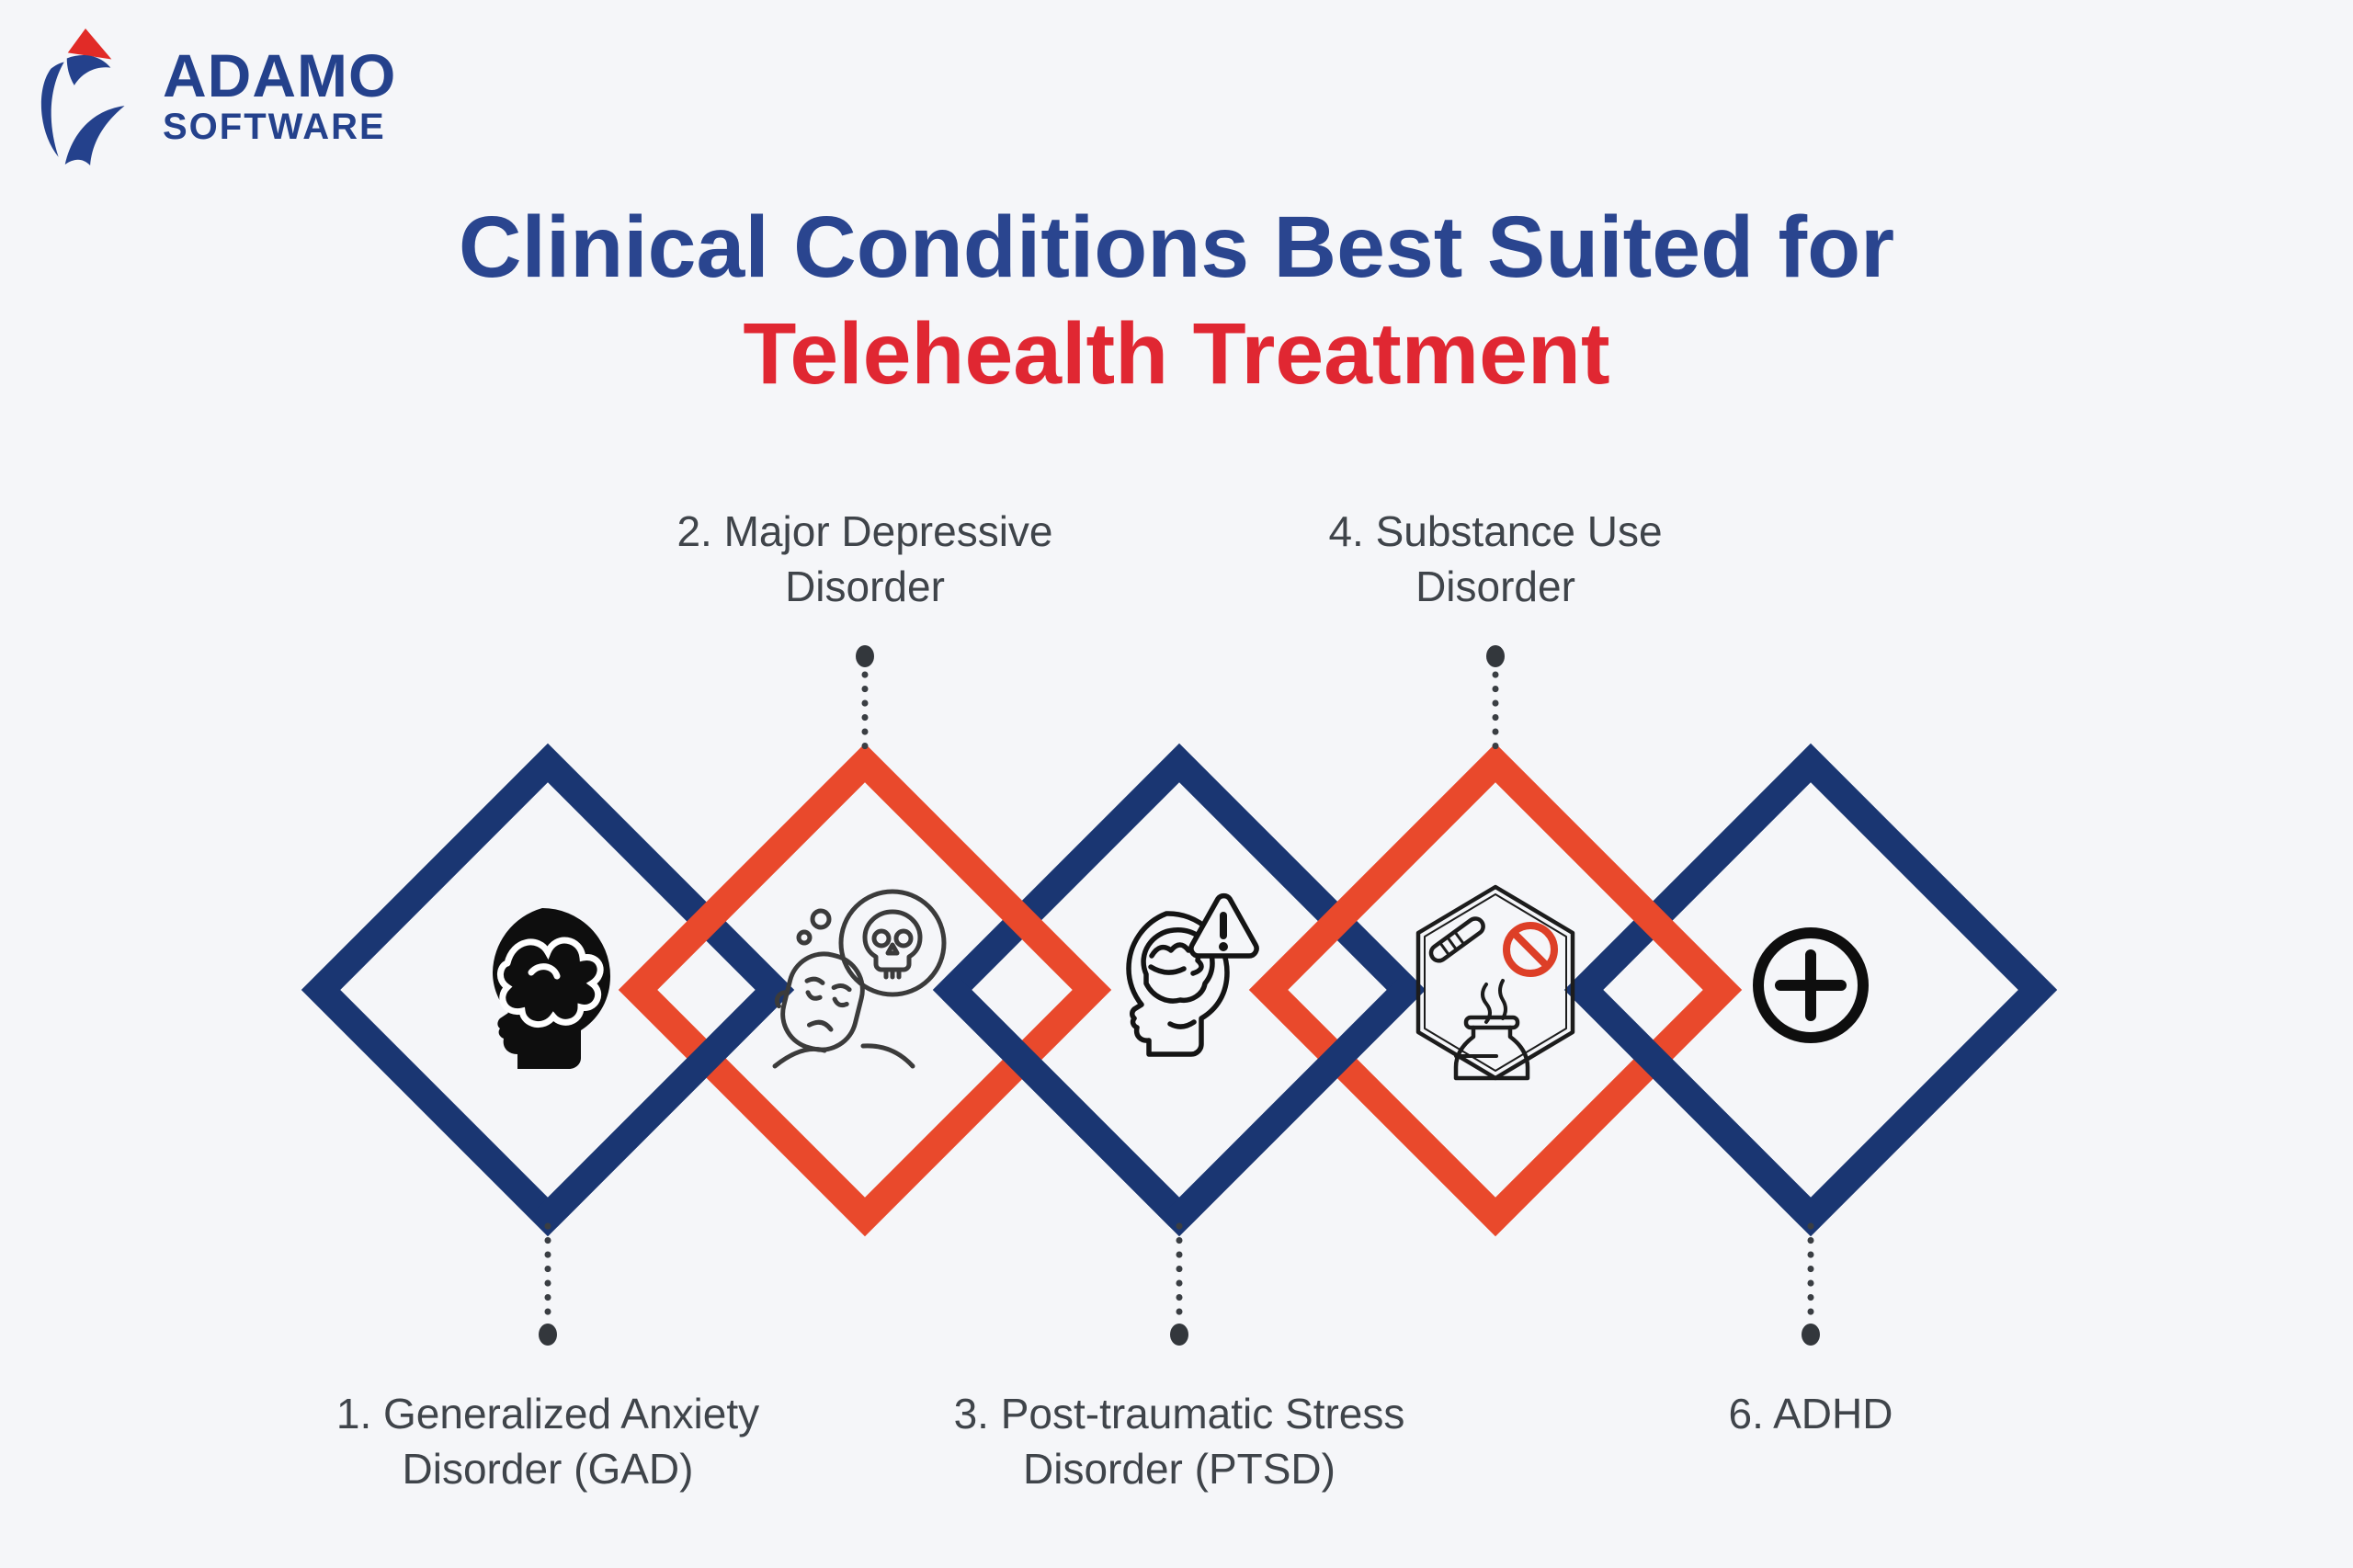 The width and height of the screenshot is (2353, 1568). What do you see at coordinates (89, 43) in the screenshot?
I see `logo-red-triangle` at bounding box center [89, 43].